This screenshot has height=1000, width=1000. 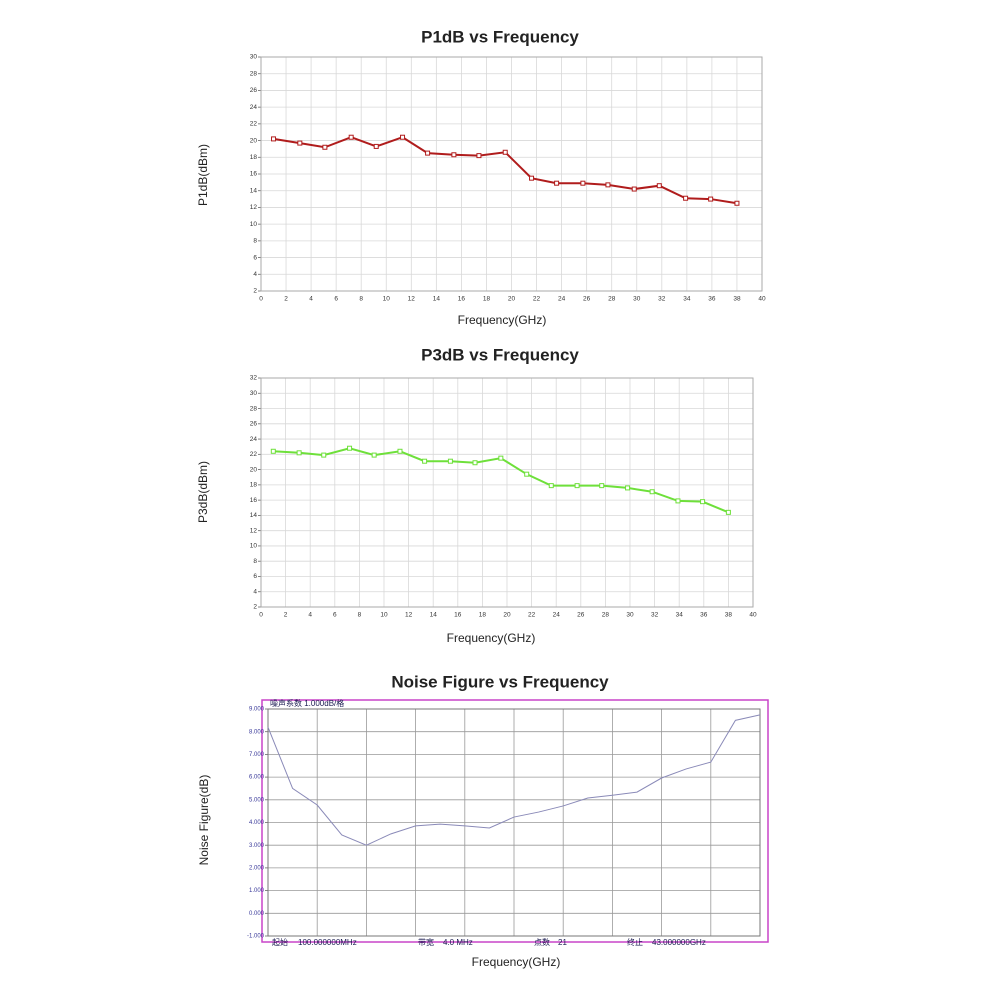 What do you see at coordinates (387, 299) in the screenshot?
I see `x-tick-label: 10` at bounding box center [387, 299].